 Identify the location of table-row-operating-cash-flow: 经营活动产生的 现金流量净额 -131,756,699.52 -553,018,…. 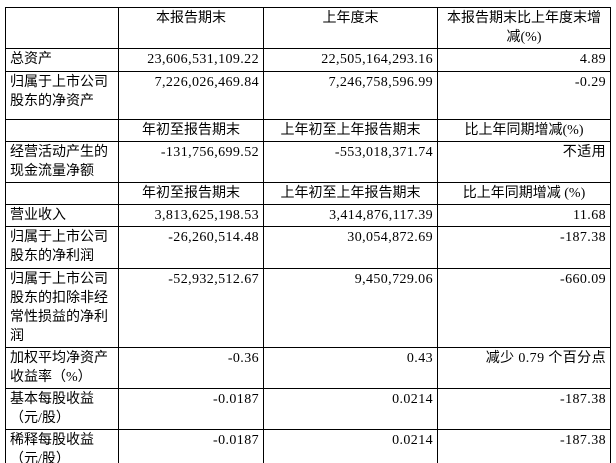
(308, 162).